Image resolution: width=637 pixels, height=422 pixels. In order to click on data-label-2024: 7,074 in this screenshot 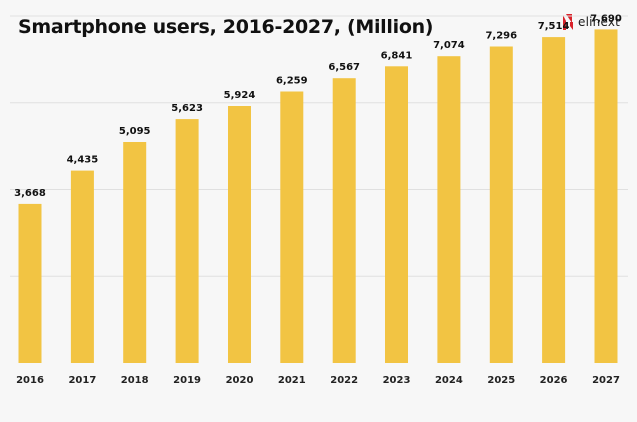, I will do `click(449, 45)`.